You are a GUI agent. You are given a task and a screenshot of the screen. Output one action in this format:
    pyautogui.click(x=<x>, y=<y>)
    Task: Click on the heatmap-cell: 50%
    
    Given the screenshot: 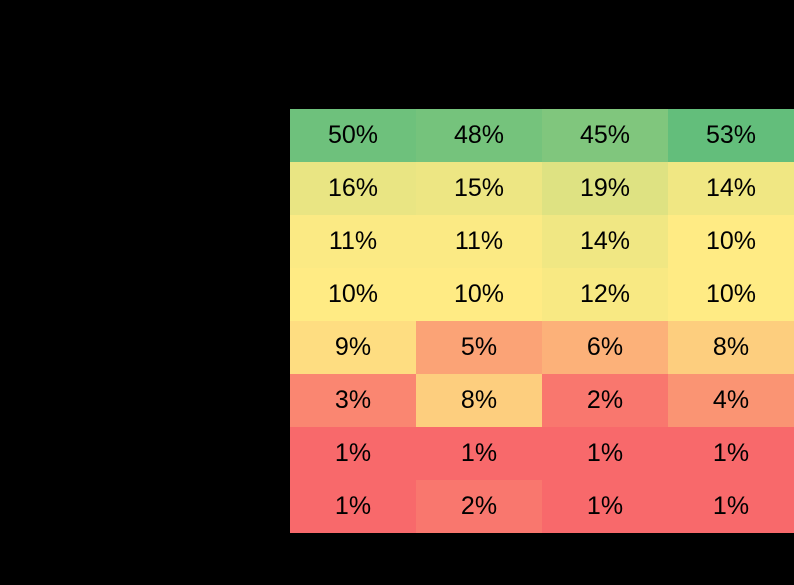 What is the action you would take?
    pyautogui.click(x=353, y=135)
    